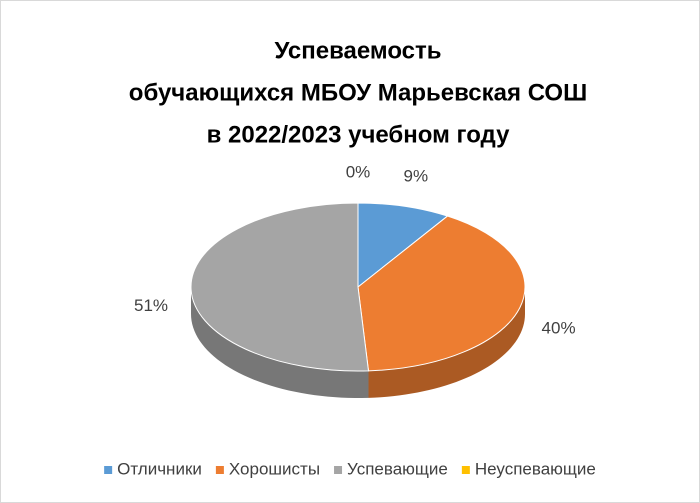 This screenshot has height=503, width=700. What do you see at coordinates (358, 92) in the screenshot?
I see `chart-title: обучающихся МБОУ Марьевская СОШ` at bounding box center [358, 92].